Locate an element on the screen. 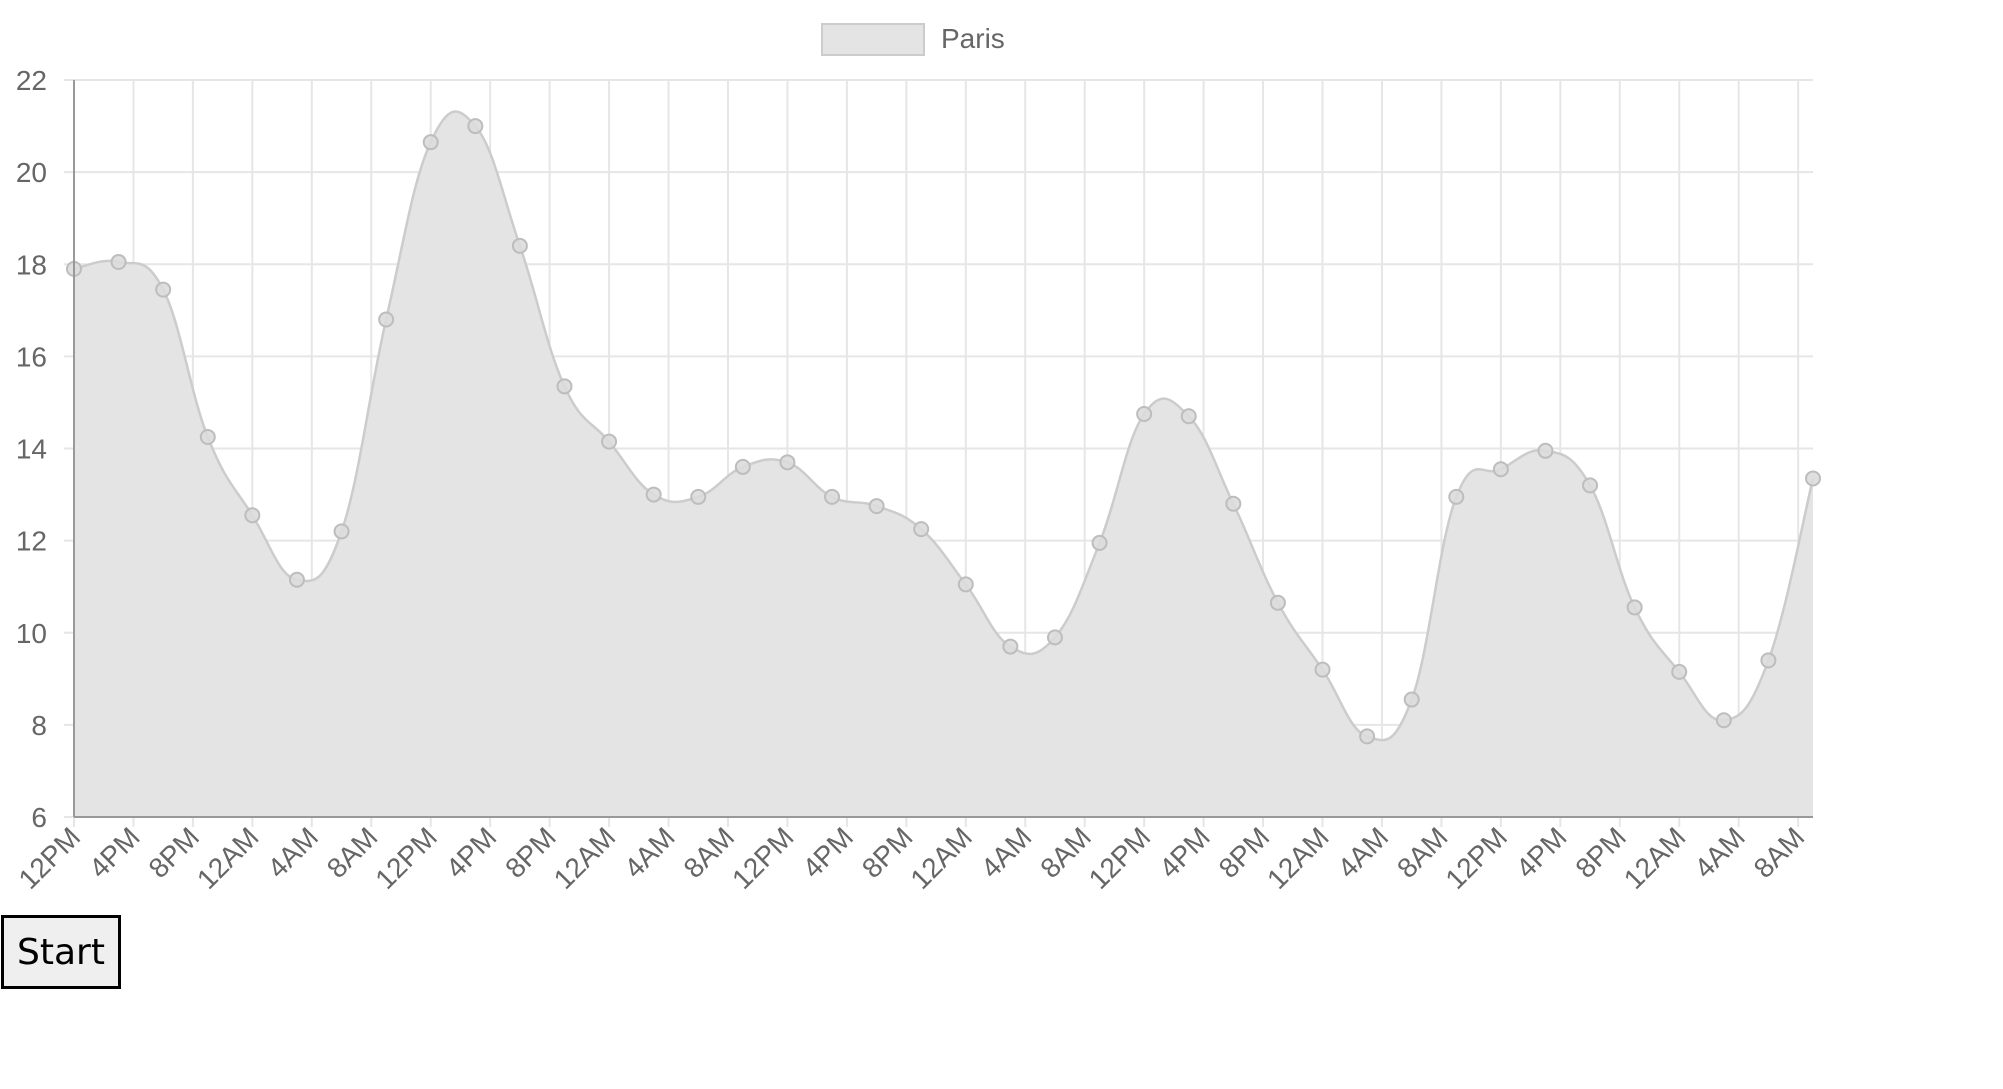 Image resolution: width=2003 pixels, height=1089 pixels. y-tick-label: 22 is located at coordinates (31, 80).